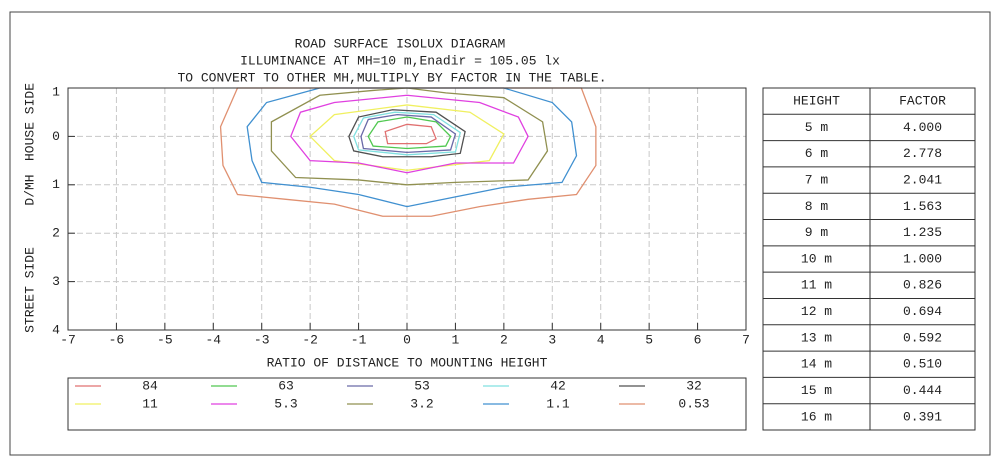 This screenshot has width=1000, height=472. What do you see at coordinates (816, 101) in the screenshot?
I see `table-header: HEIGHT` at bounding box center [816, 101].